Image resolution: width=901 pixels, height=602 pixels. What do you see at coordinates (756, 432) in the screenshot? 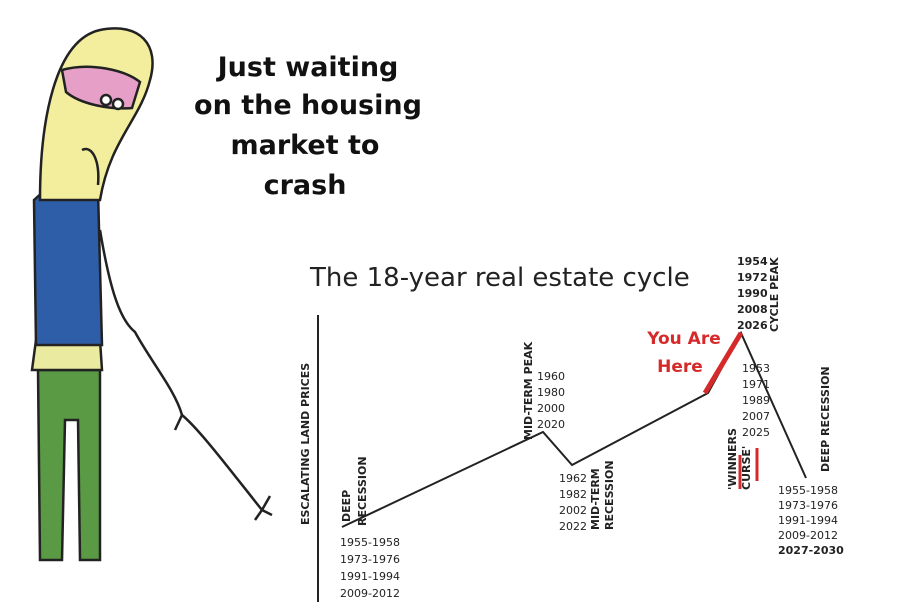
I see `year-label: 2025` at bounding box center [756, 432].